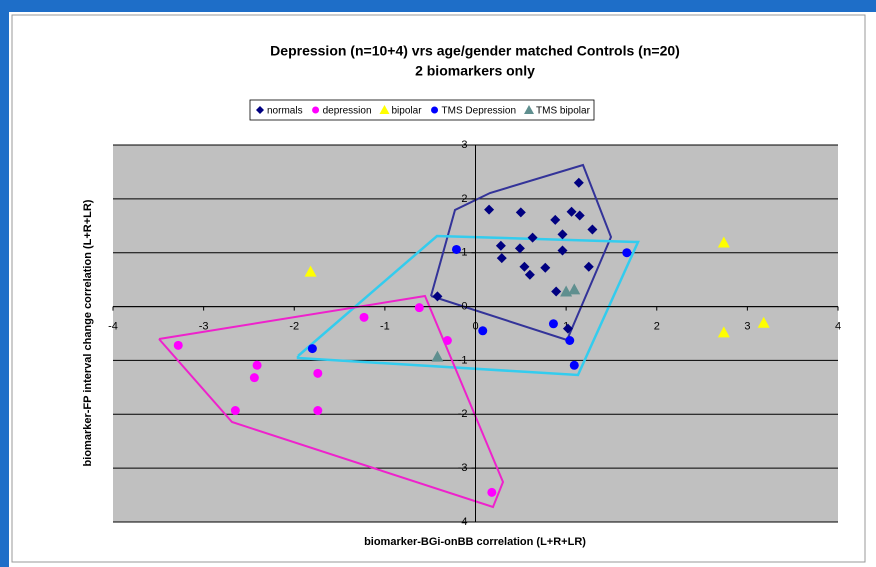 The width and height of the screenshot is (876, 567). Describe the element at coordinates (747, 326) in the screenshot. I see `x-tick-label: 3` at that location.